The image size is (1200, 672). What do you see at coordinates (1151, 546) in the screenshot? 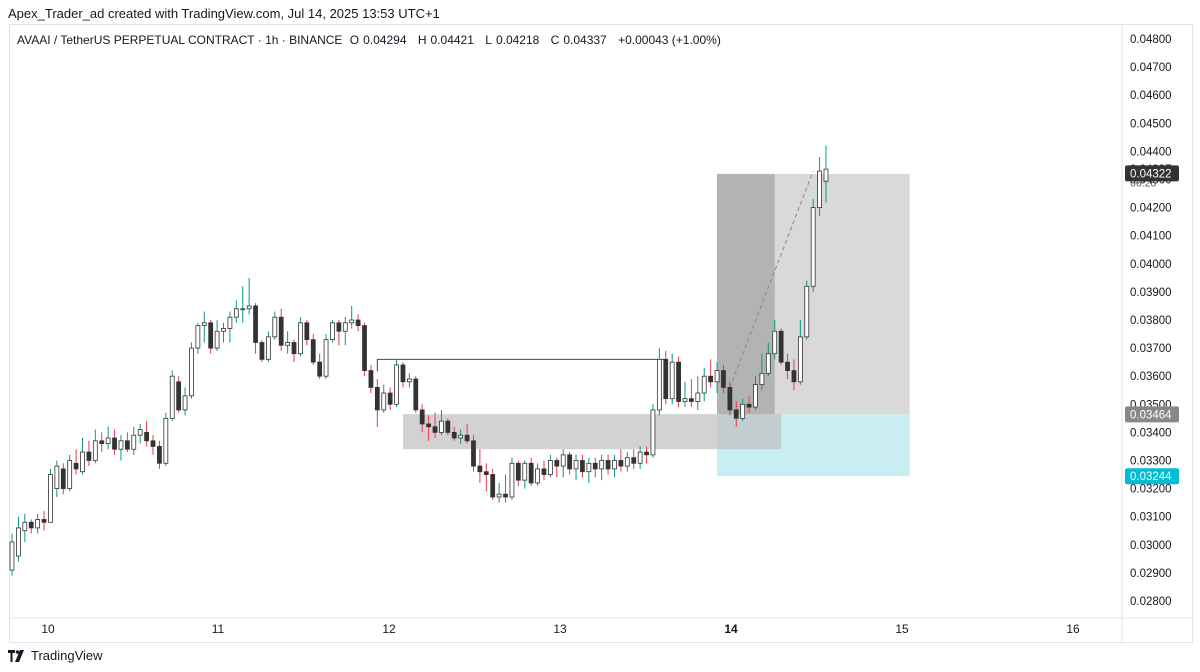
I see `y-tick-label: 0.03000` at bounding box center [1151, 546].